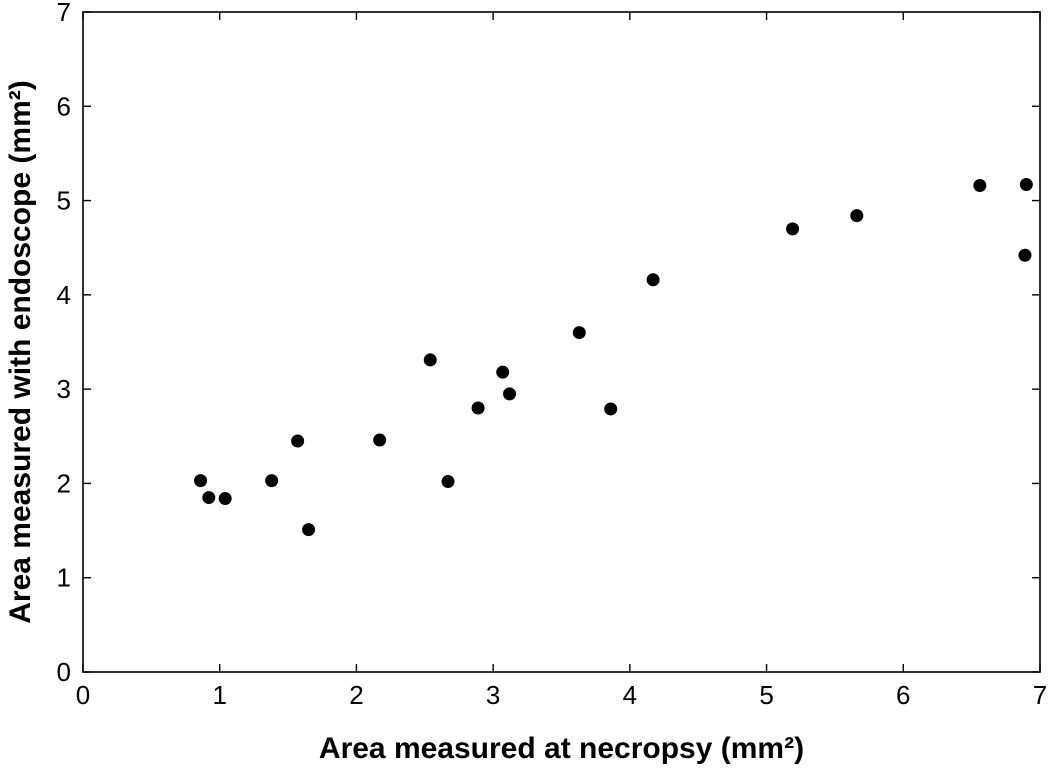 The height and width of the screenshot is (773, 1050). Describe the element at coordinates (561, 748) in the screenshot. I see `x-axis-title: Area measured at necropsy (mm²)` at that location.